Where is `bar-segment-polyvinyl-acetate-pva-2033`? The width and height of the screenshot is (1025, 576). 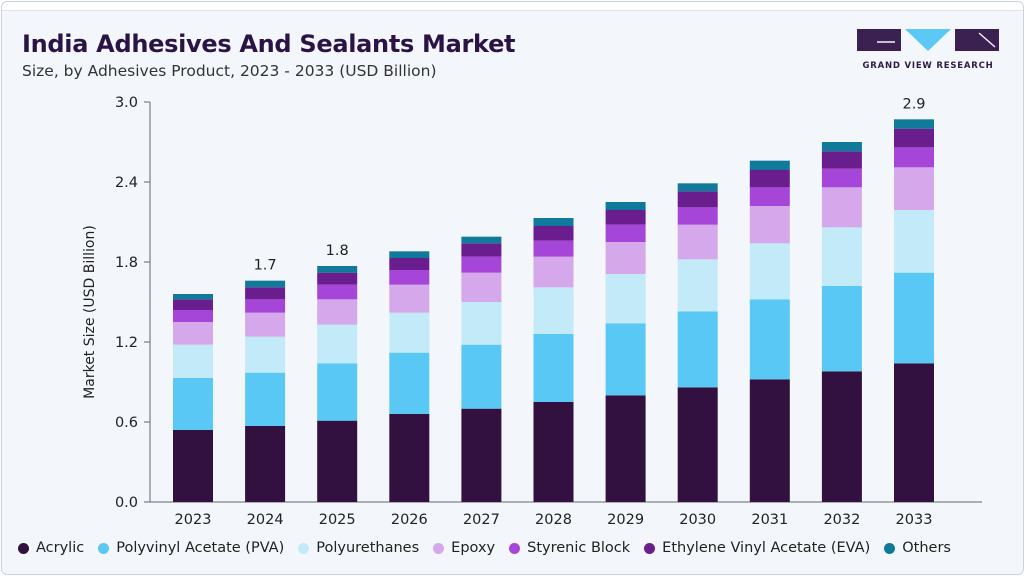 bar-segment-polyvinyl-acetate-pva-2033 is located at coordinates (914, 318).